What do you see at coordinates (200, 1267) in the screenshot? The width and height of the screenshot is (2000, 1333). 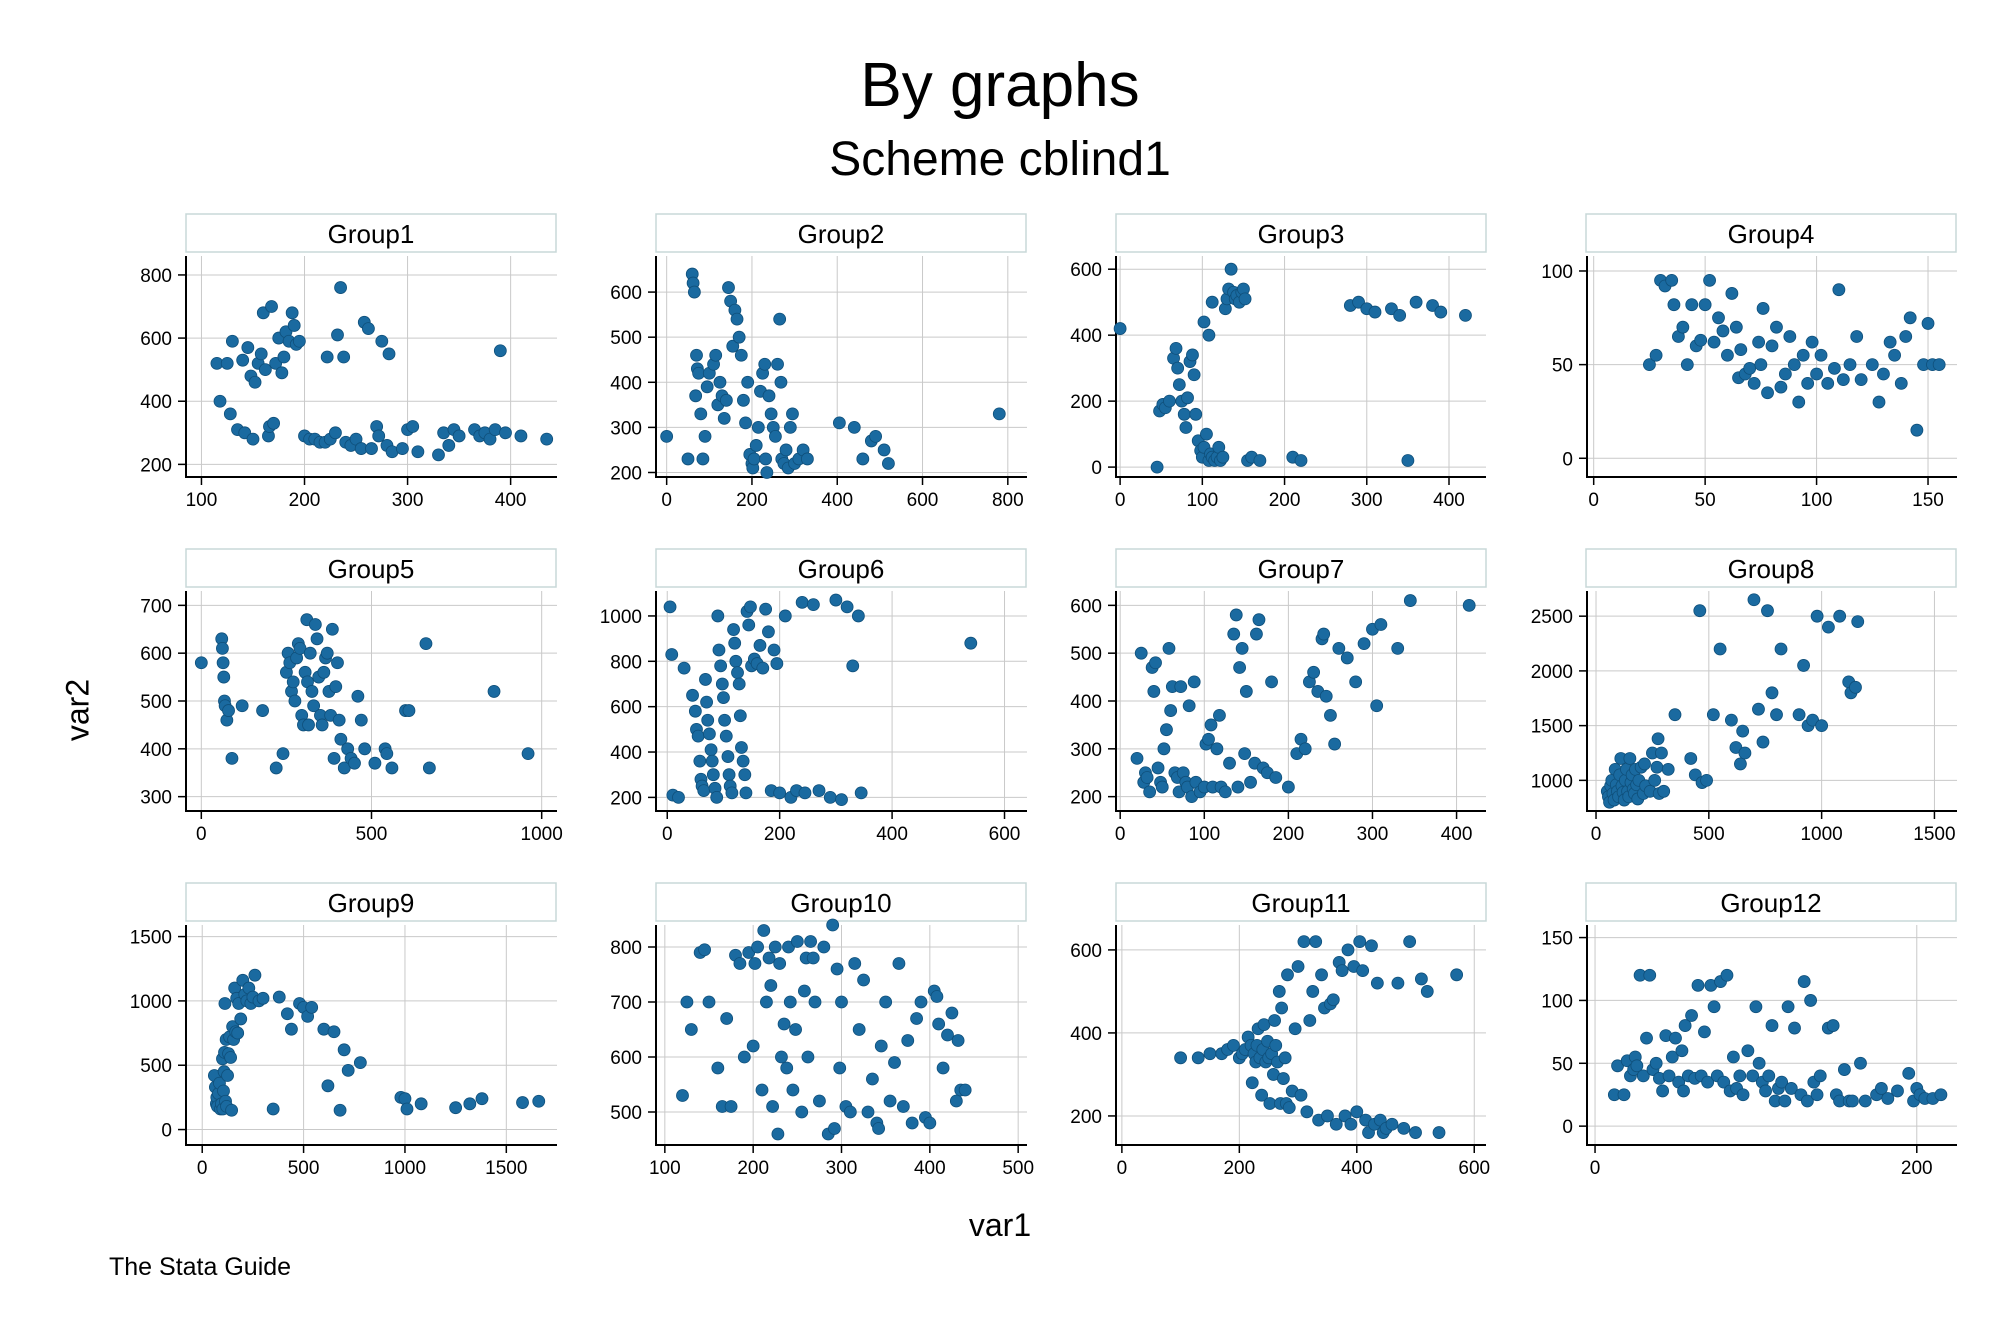 I see `chart-note: The Stata Guide` at bounding box center [200, 1267].